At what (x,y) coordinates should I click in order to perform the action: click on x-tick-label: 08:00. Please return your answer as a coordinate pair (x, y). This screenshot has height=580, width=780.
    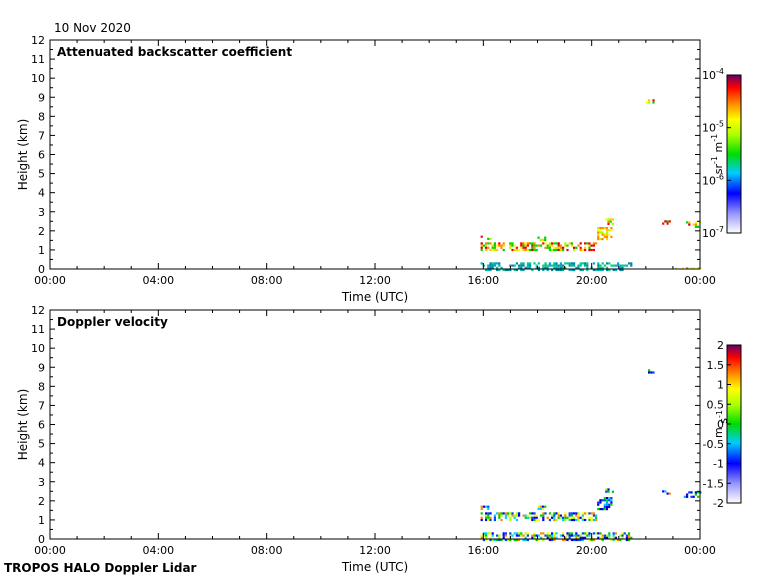
    Looking at the image, I should click on (267, 280).